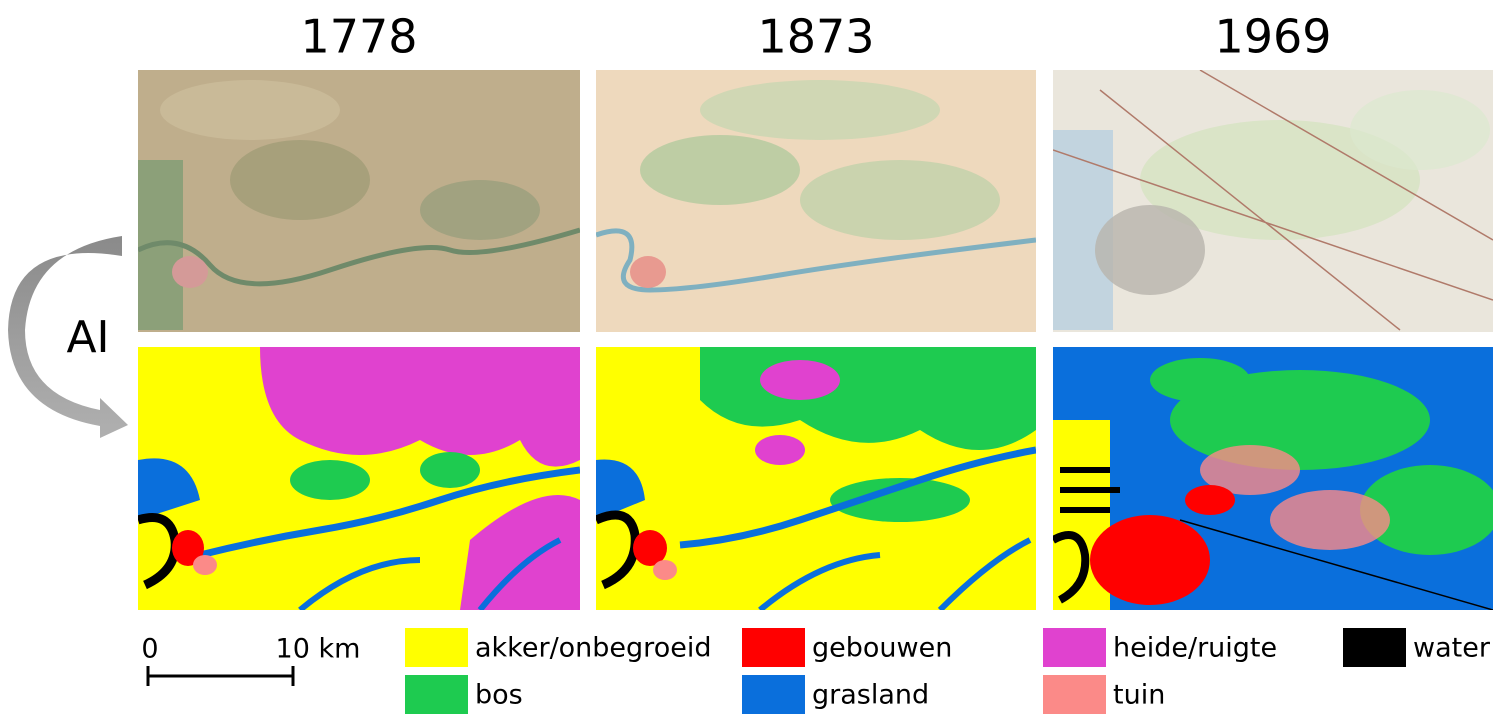 The height and width of the screenshot is (728, 1500). Describe the element at coordinates (1139, 695) in the screenshot. I see `legend-label: tuin` at that location.